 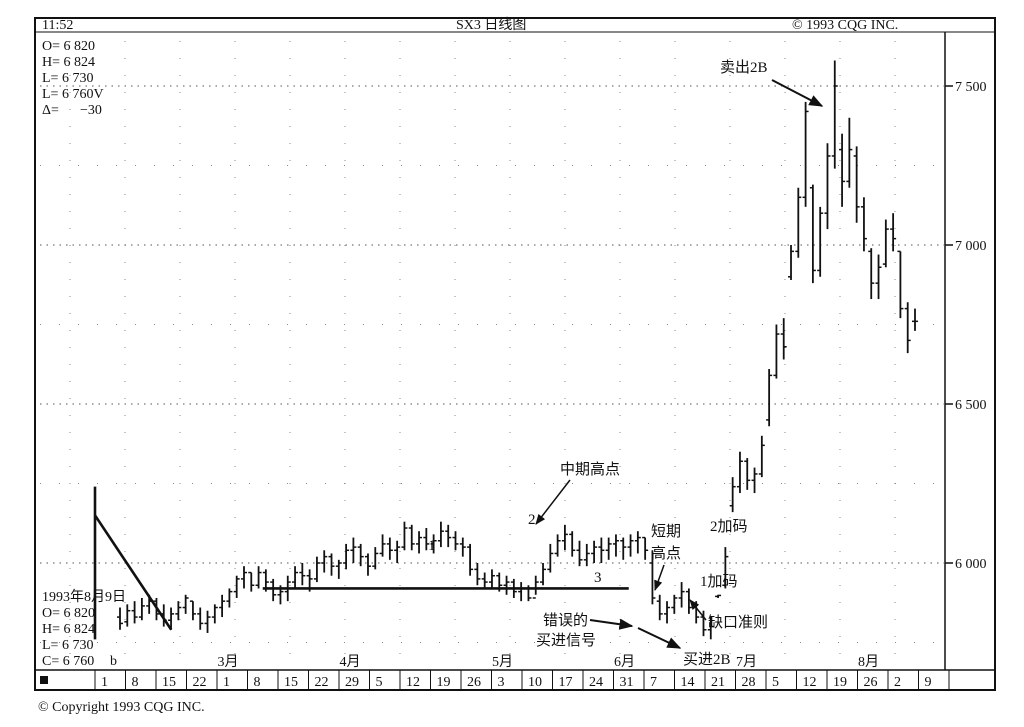 What do you see at coordinates (928, 682) in the screenshot?
I see `day-tick-label: 9` at bounding box center [928, 682].